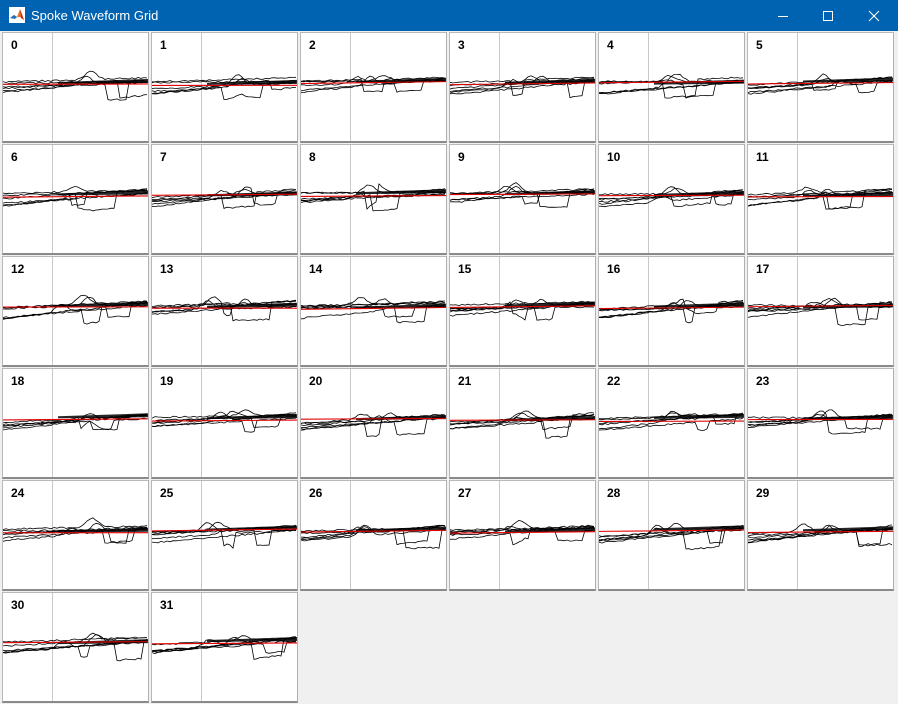 Image resolution: width=898 pixels, height=704 pixels. What do you see at coordinates (763, 381) in the screenshot?
I see `panel-label: 23` at bounding box center [763, 381].